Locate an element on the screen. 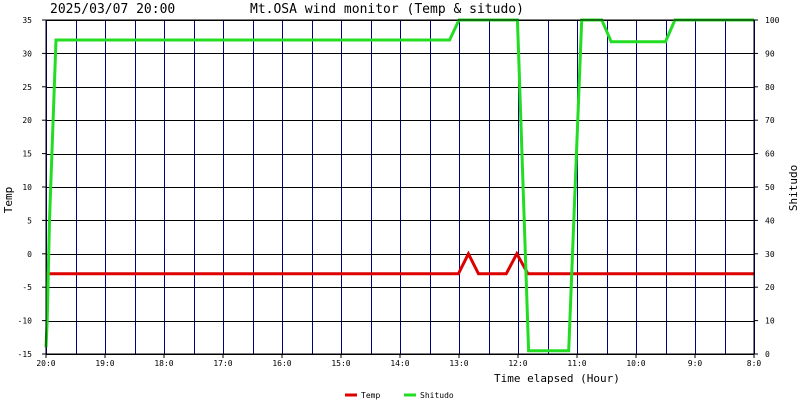 The image size is (800, 400). legend-label-shitudo: Shitudo is located at coordinates (437, 395).